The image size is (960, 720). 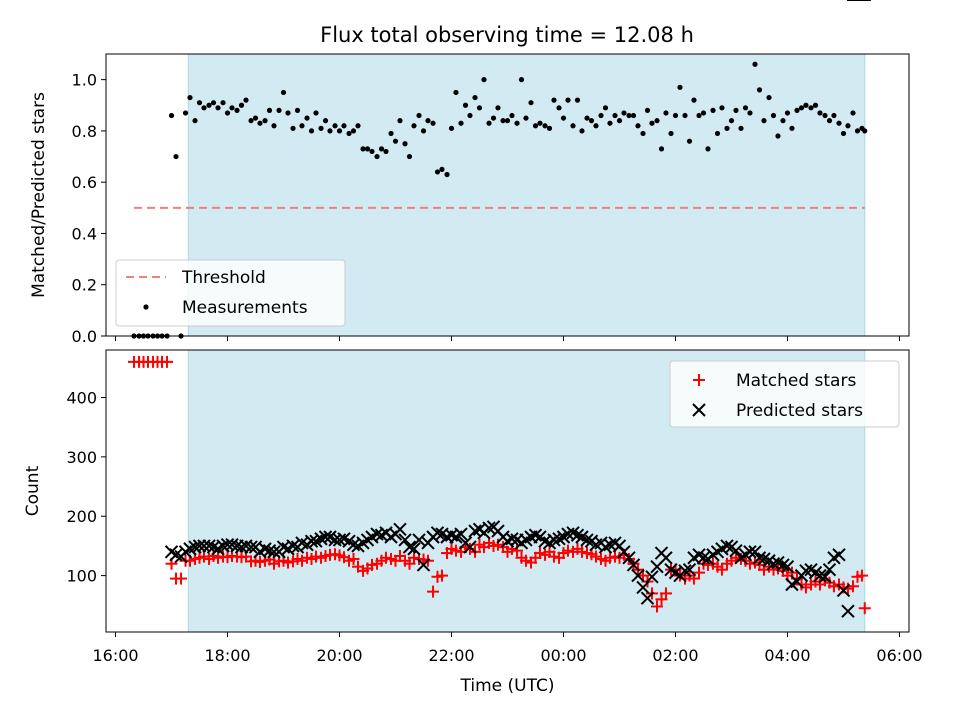 I want to click on bottom-y-tick-label: 100, so click(x=81, y=576).